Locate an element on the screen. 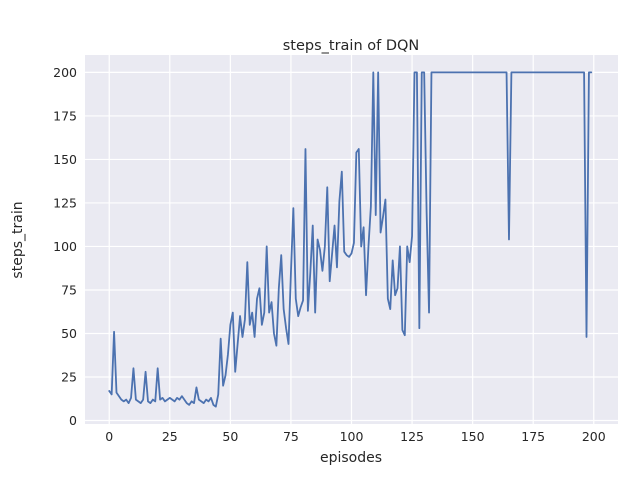  y-tick-label: 0 is located at coordinates (73, 420).